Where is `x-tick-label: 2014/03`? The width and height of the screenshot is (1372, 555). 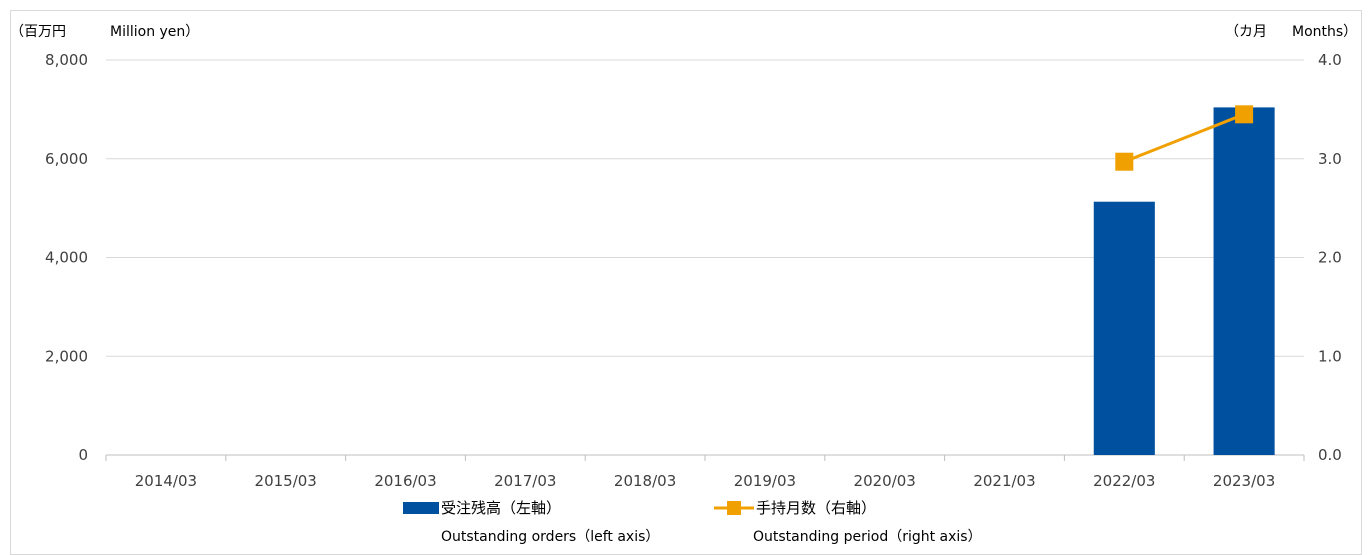
x-tick-label: 2014/03 is located at coordinates (166, 481).